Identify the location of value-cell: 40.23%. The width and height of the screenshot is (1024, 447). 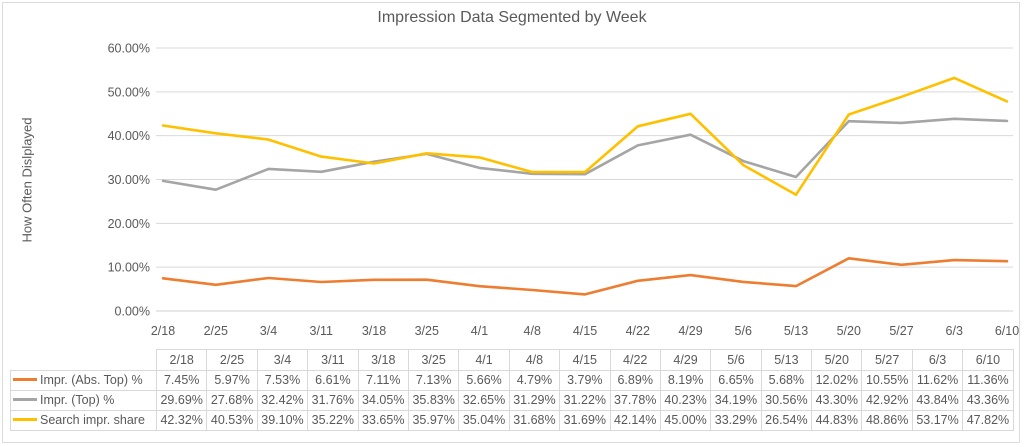
(685, 400).